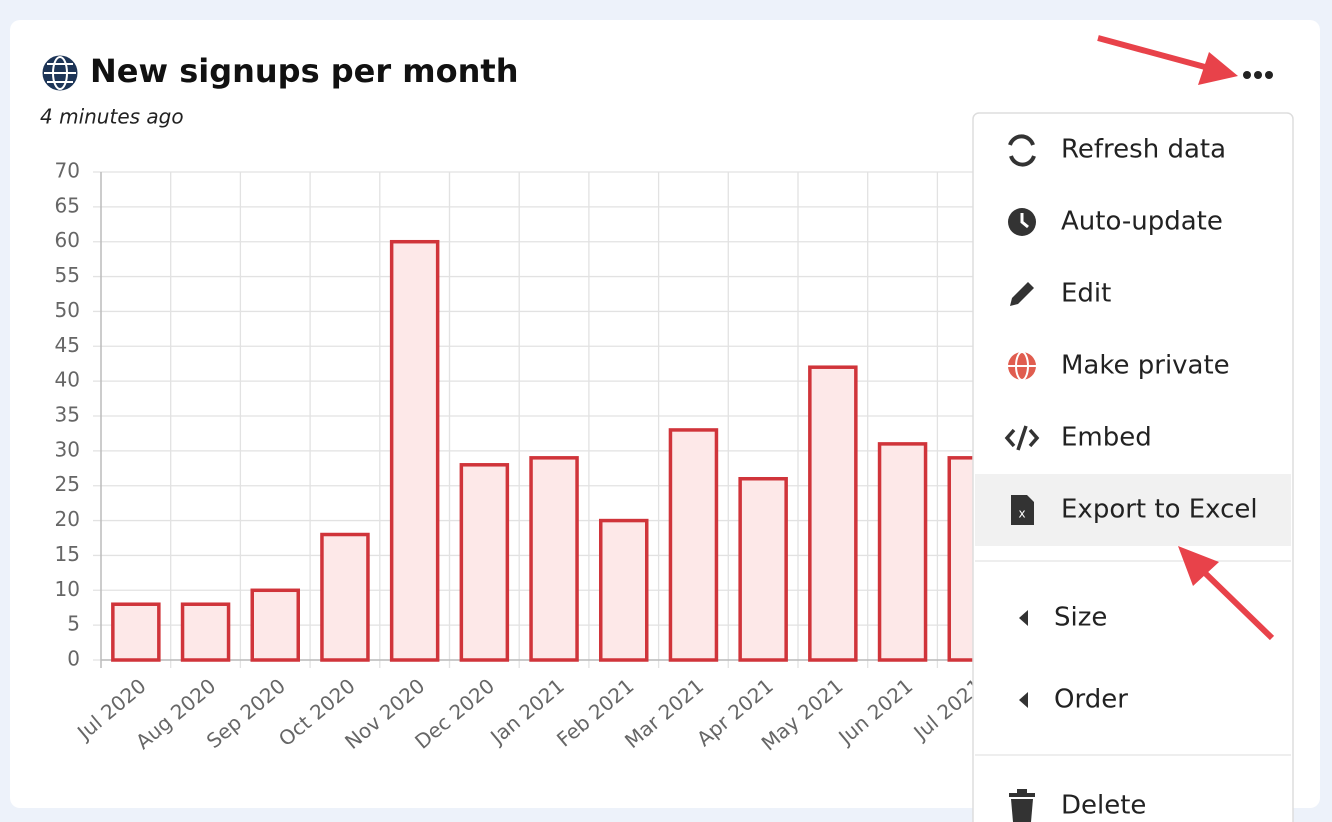 This screenshot has height=822, width=1332. What do you see at coordinates (67, 589) in the screenshot?
I see `y-tick-label: 10` at bounding box center [67, 589].